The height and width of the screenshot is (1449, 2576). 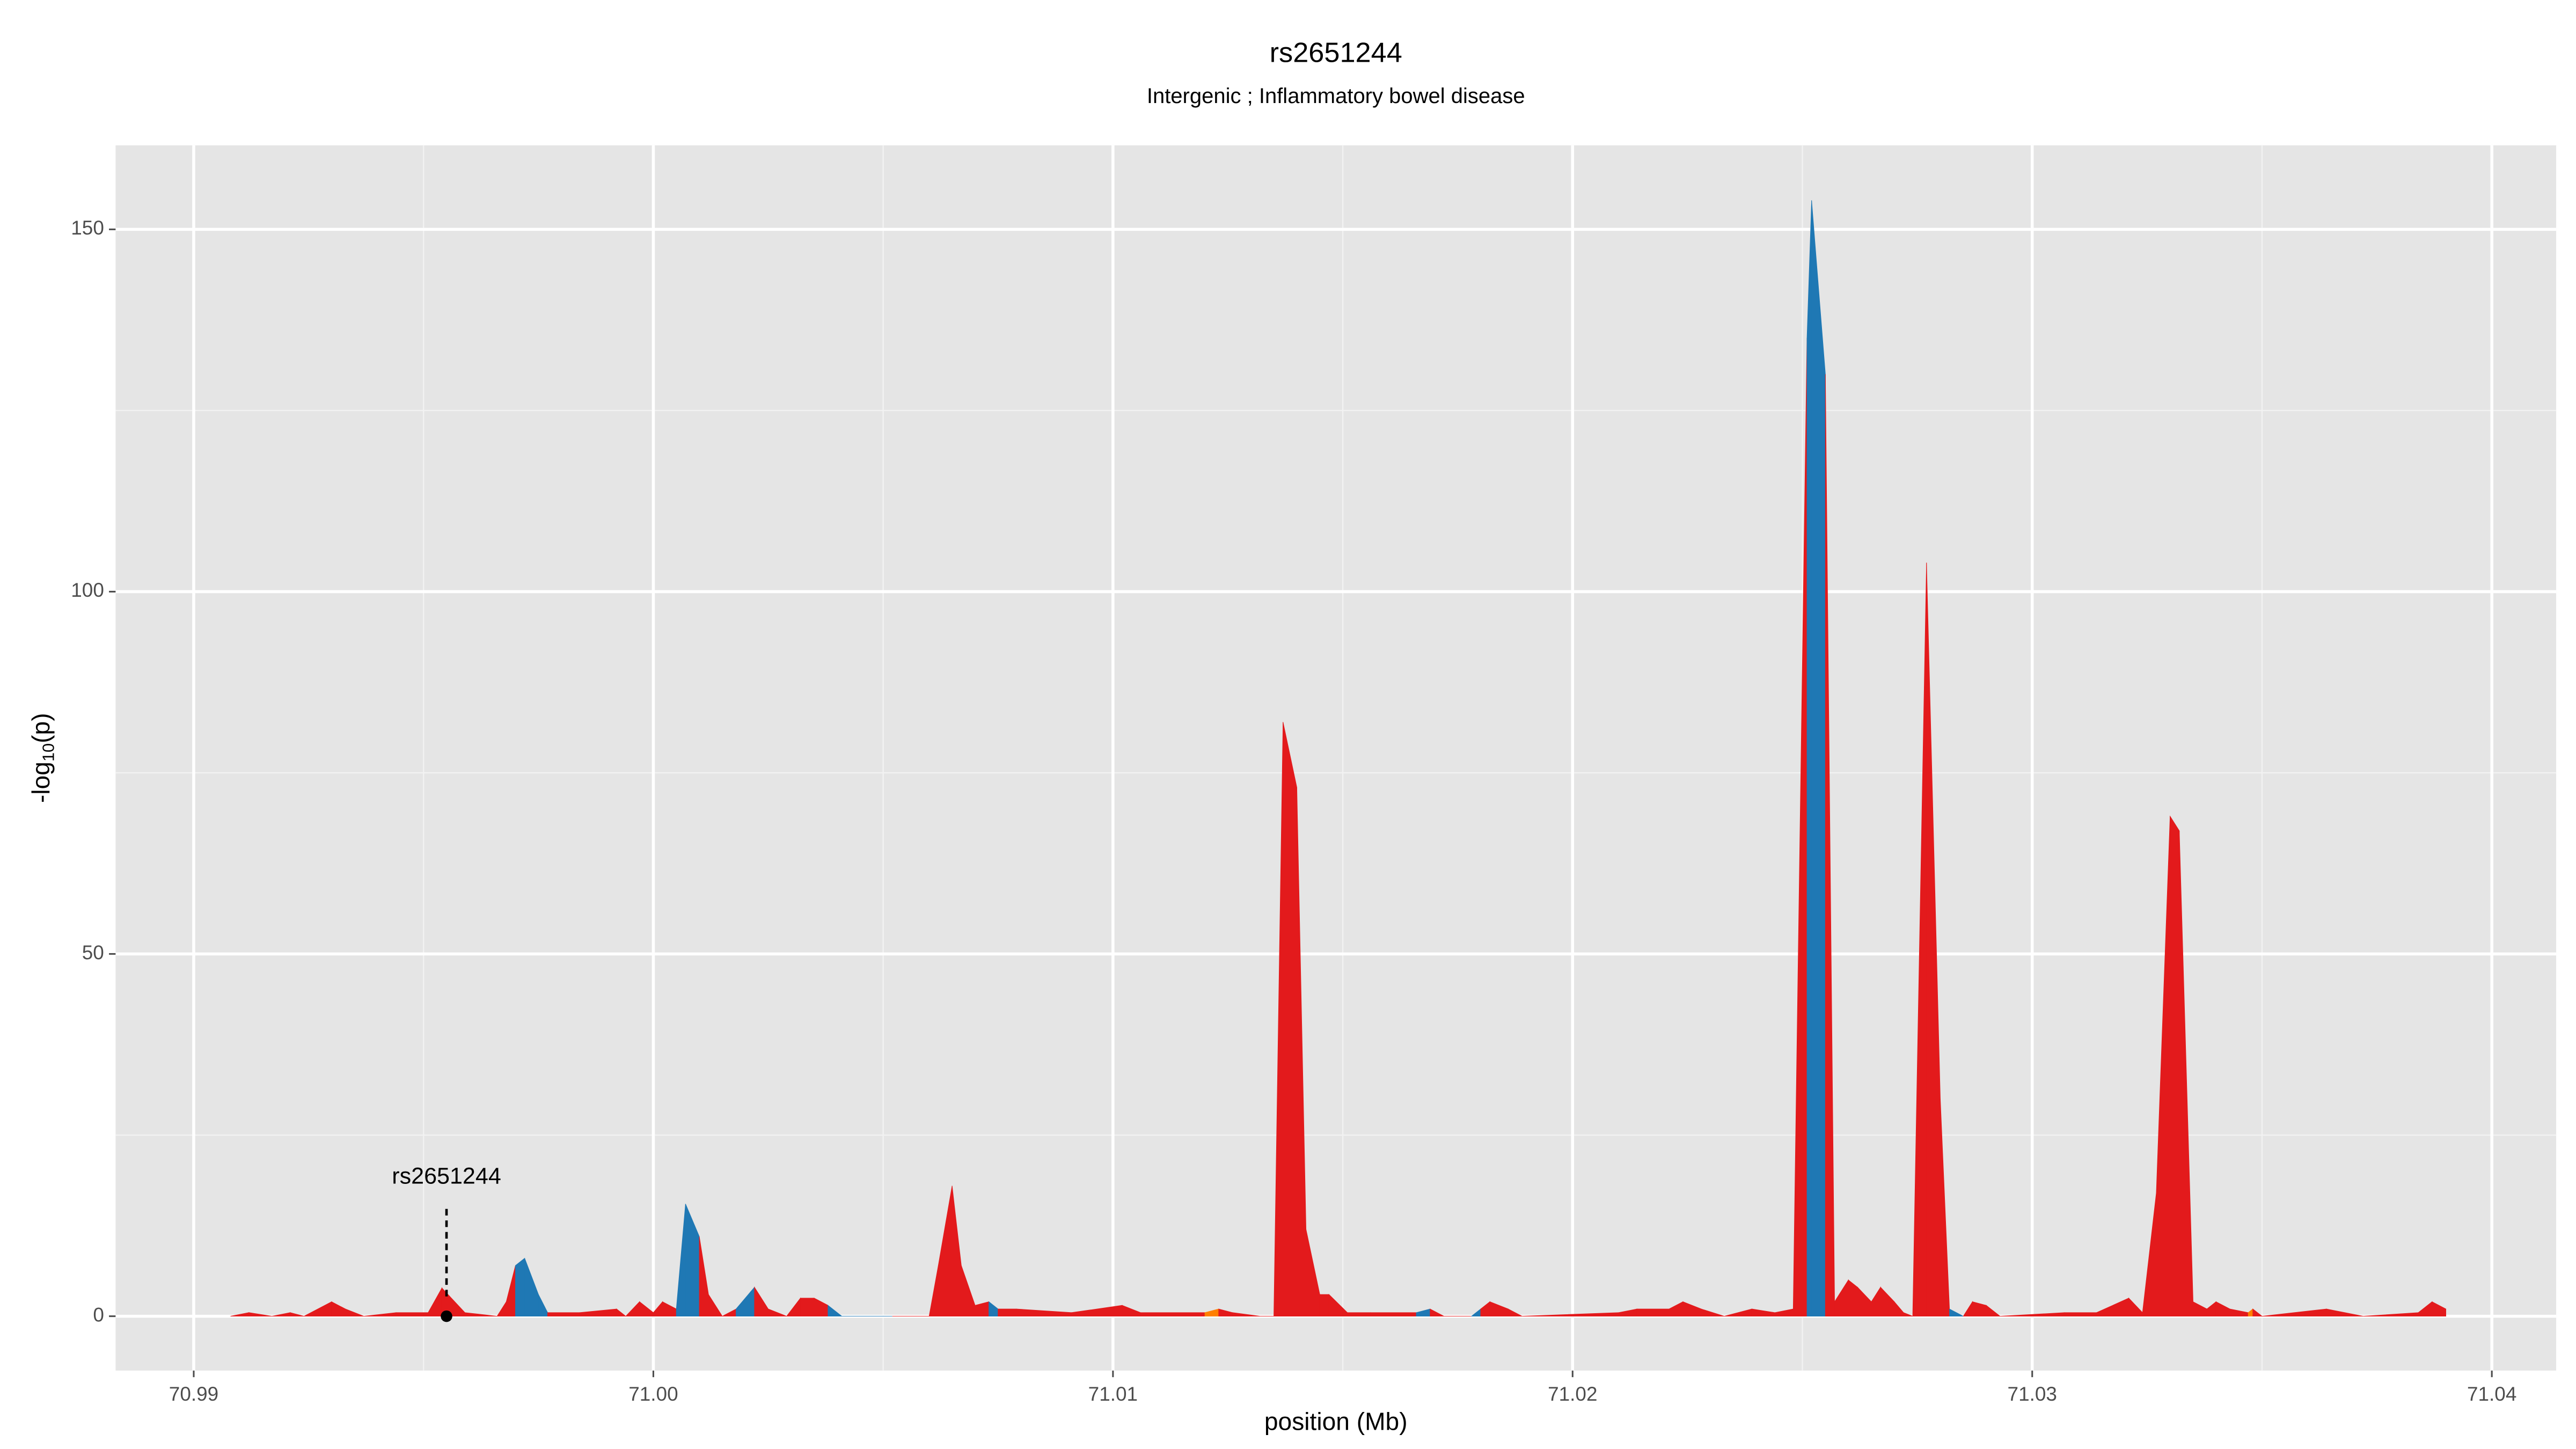 I want to click on annotation-label: rs2651244, so click(x=446, y=1176).